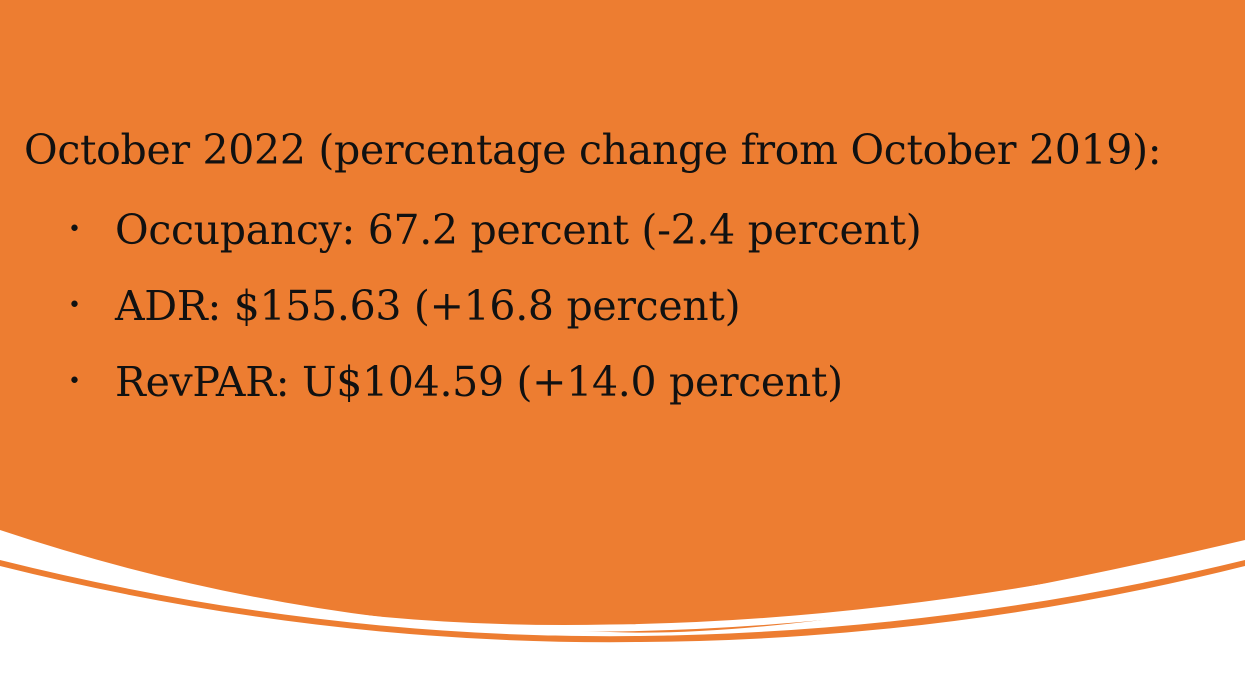  What do you see at coordinates (428, 306) in the screenshot?
I see `bullet-text-adr: ADR: $155.63 (+16.8 percent)` at bounding box center [428, 306].